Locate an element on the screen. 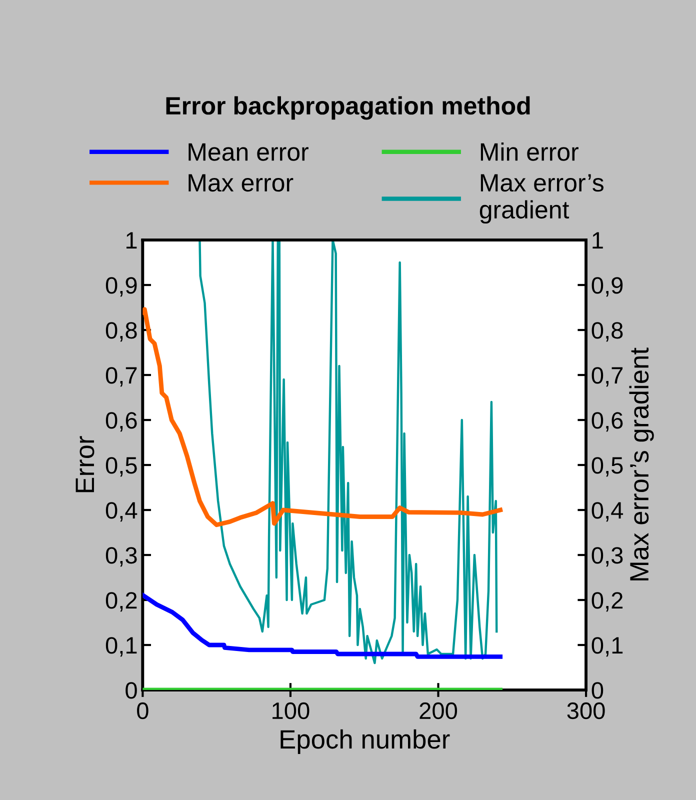 The image size is (696, 800). y2-axis-title: Max error’s gradient is located at coordinates (641, 464).